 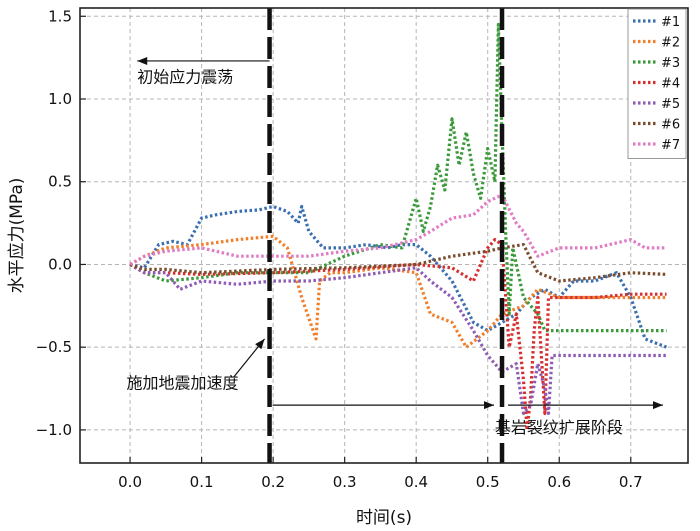 What do you see at coordinates (17, 236) in the screenshot?
I see `y-axis-label: 水平应力(MPa)` at bounding box center [17, 236].